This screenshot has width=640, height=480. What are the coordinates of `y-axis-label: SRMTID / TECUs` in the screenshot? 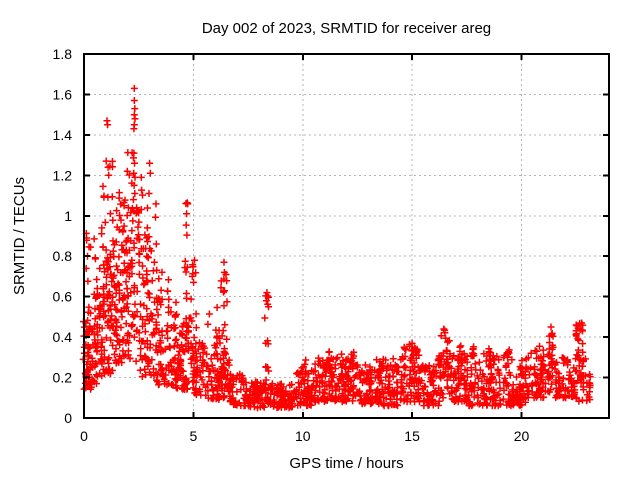 It's located at (19, 236).